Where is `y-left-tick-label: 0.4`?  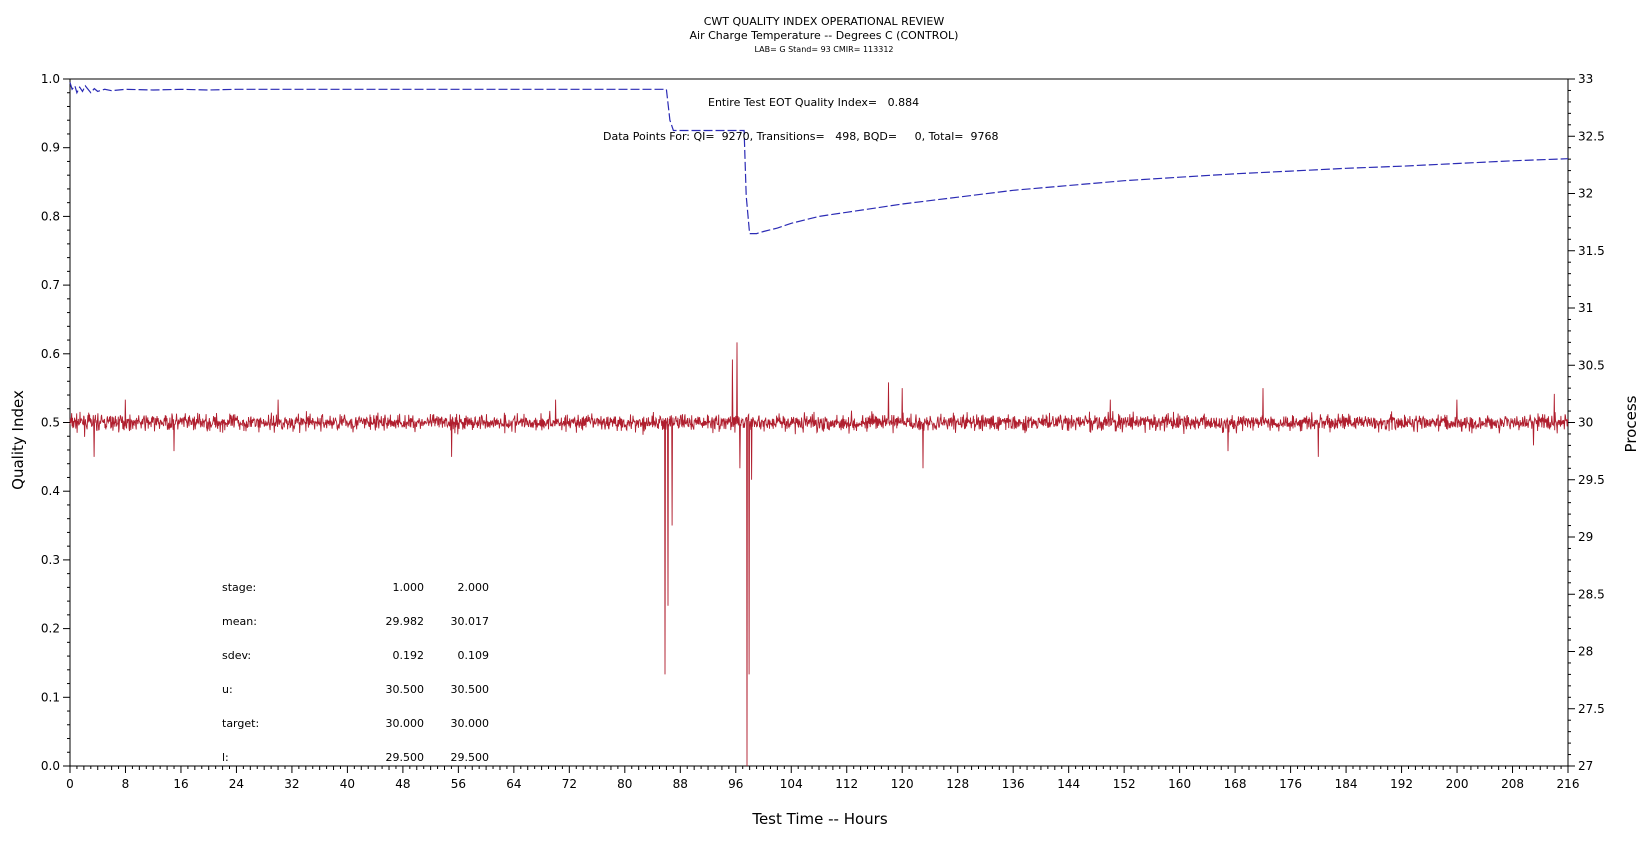
y-left-tick-label: 0.4 is located at coordinates (50, 491).